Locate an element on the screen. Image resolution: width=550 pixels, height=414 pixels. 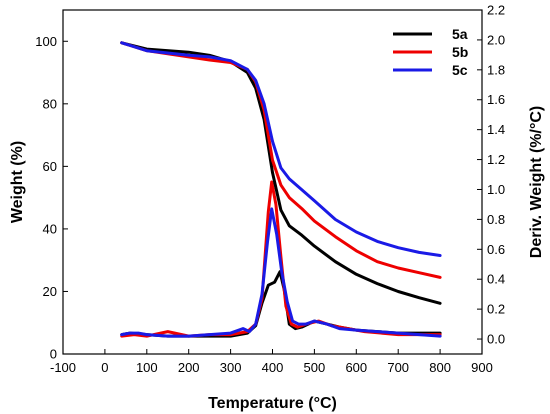
x-tick-label: 500 is located at coordinates (315, 367).